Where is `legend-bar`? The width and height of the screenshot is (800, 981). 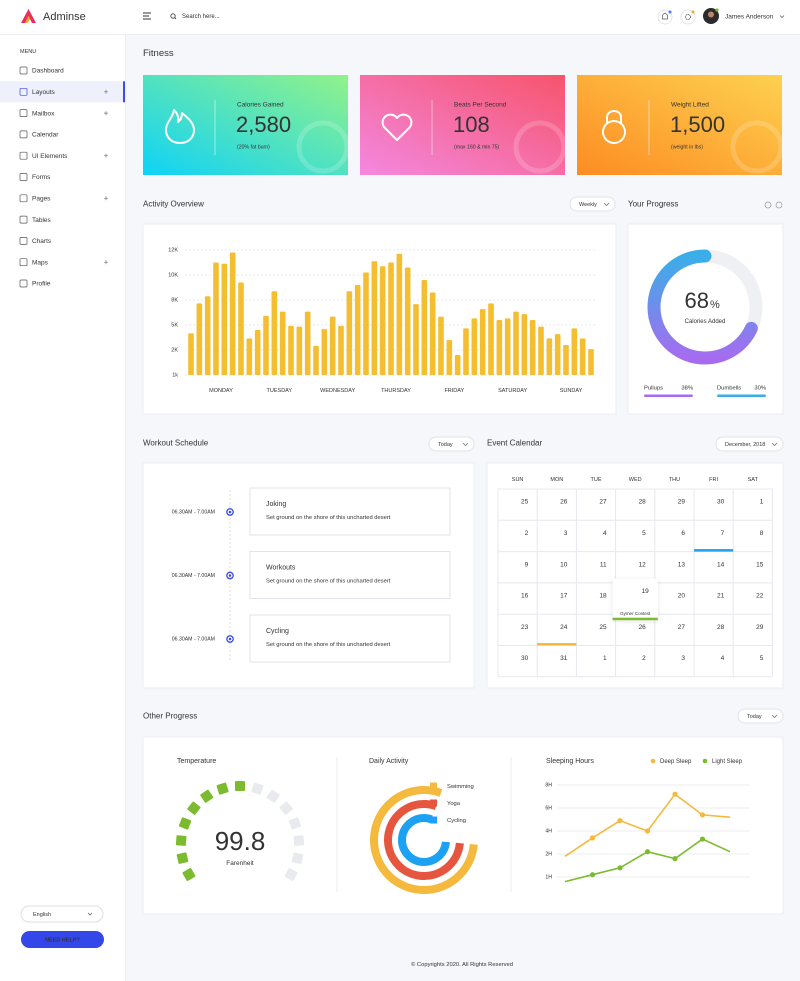 legend-bar is located at coordinates (668, 395).